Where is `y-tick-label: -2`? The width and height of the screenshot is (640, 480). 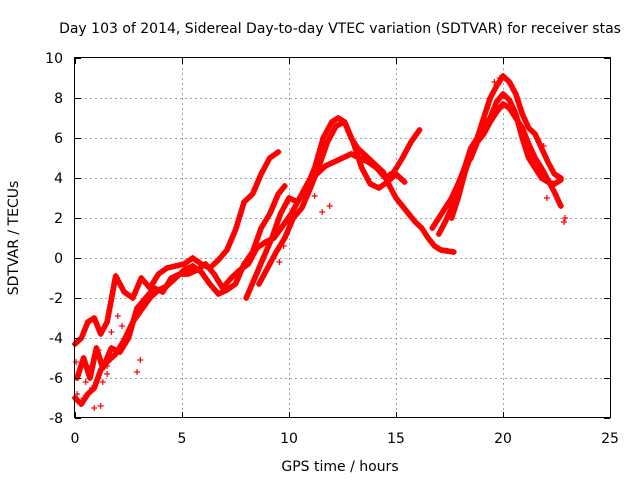 y-tick-label: -2 is located at coordinates (56, 299).